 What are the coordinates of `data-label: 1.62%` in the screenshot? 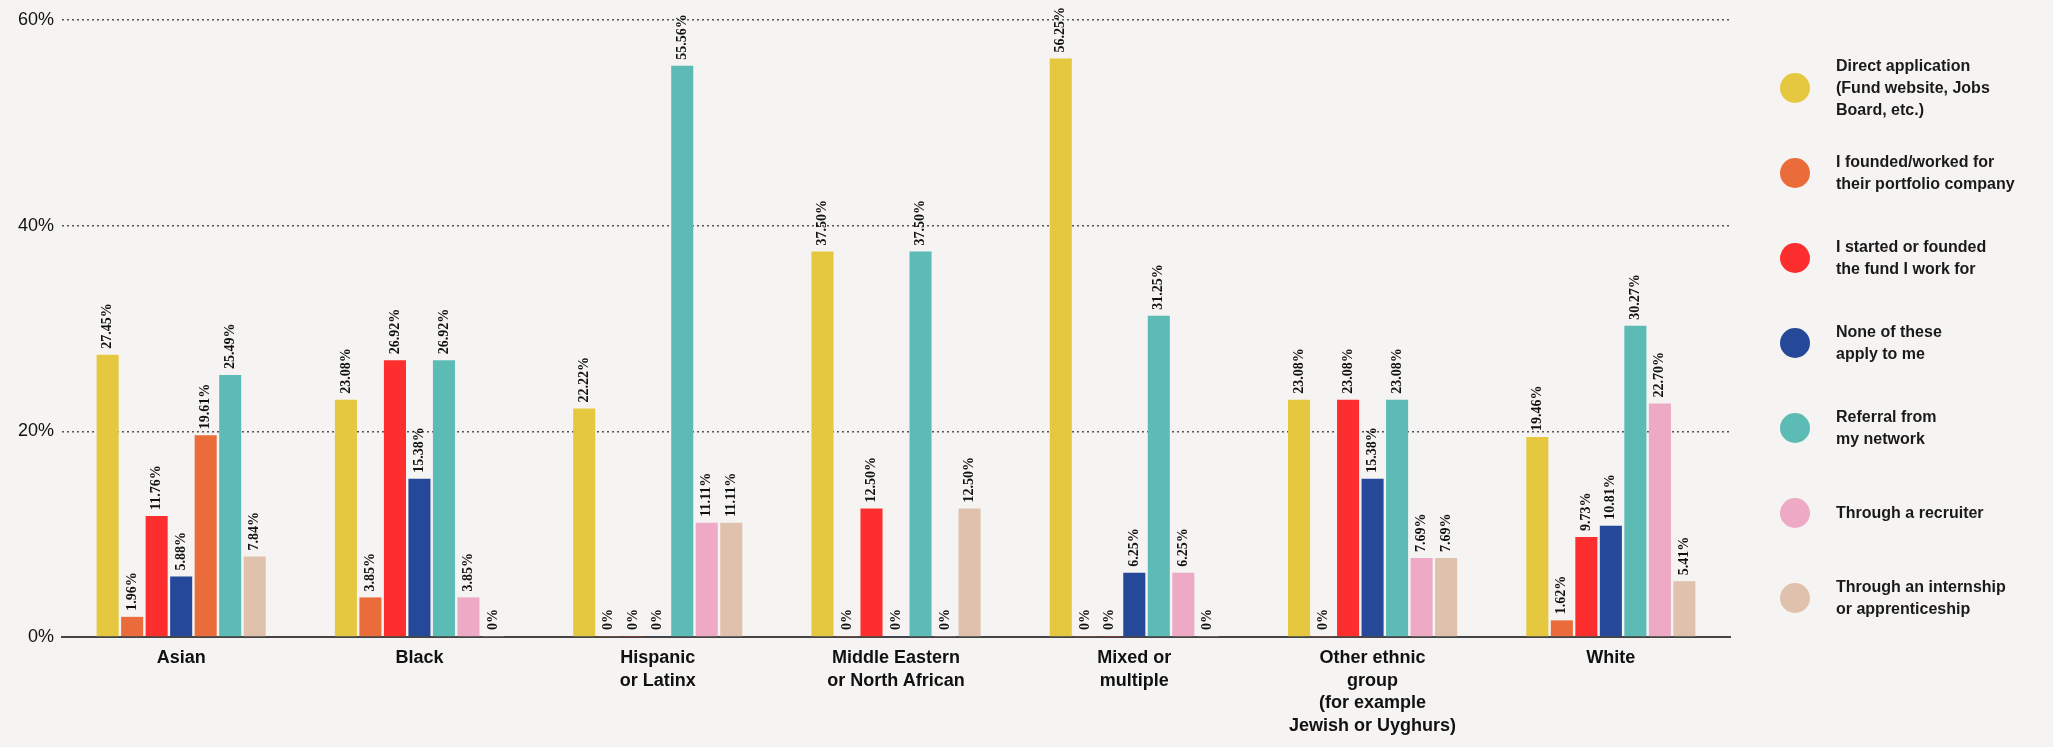 It's located at (1561, 595).